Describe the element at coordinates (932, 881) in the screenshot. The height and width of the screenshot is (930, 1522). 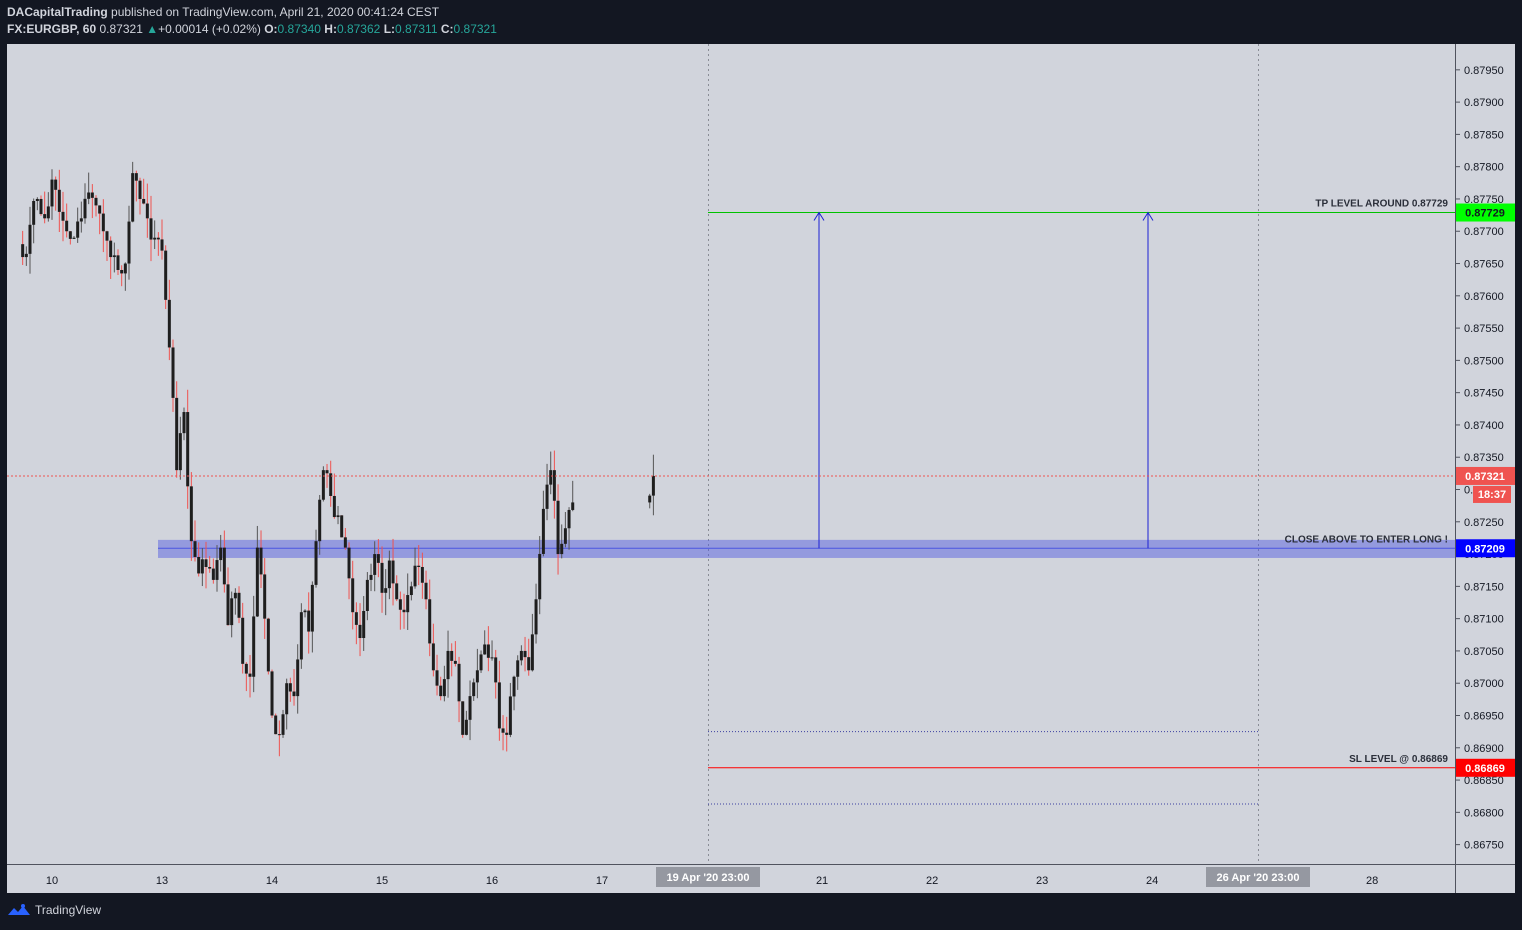
I see `time-tick-label: 22` at that location.